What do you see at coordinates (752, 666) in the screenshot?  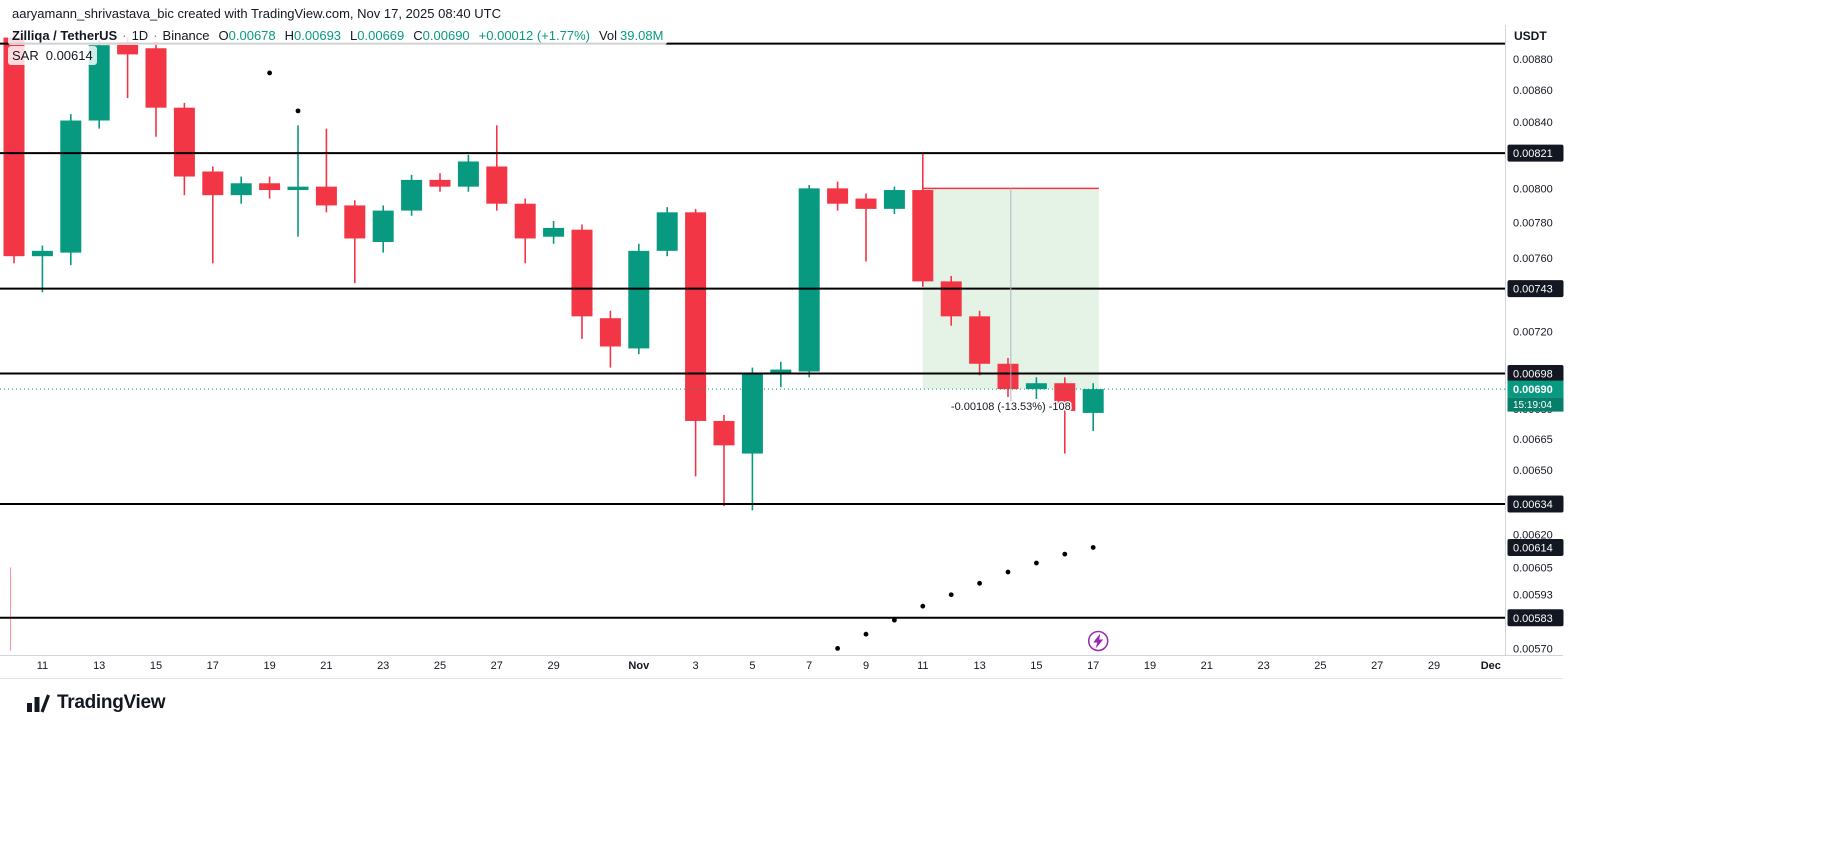 I see `time-label: 5` at bounding box center [752, 666].